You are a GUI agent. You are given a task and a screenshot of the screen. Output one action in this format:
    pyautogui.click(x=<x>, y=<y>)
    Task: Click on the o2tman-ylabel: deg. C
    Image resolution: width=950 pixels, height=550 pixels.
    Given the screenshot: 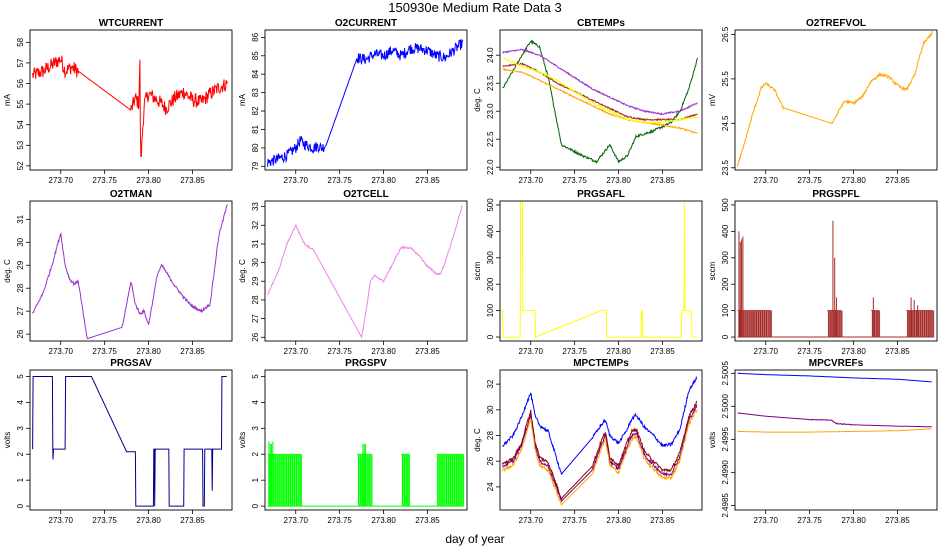 What is the action you would take?
    pyautogui.click(x=7, y=271)
    